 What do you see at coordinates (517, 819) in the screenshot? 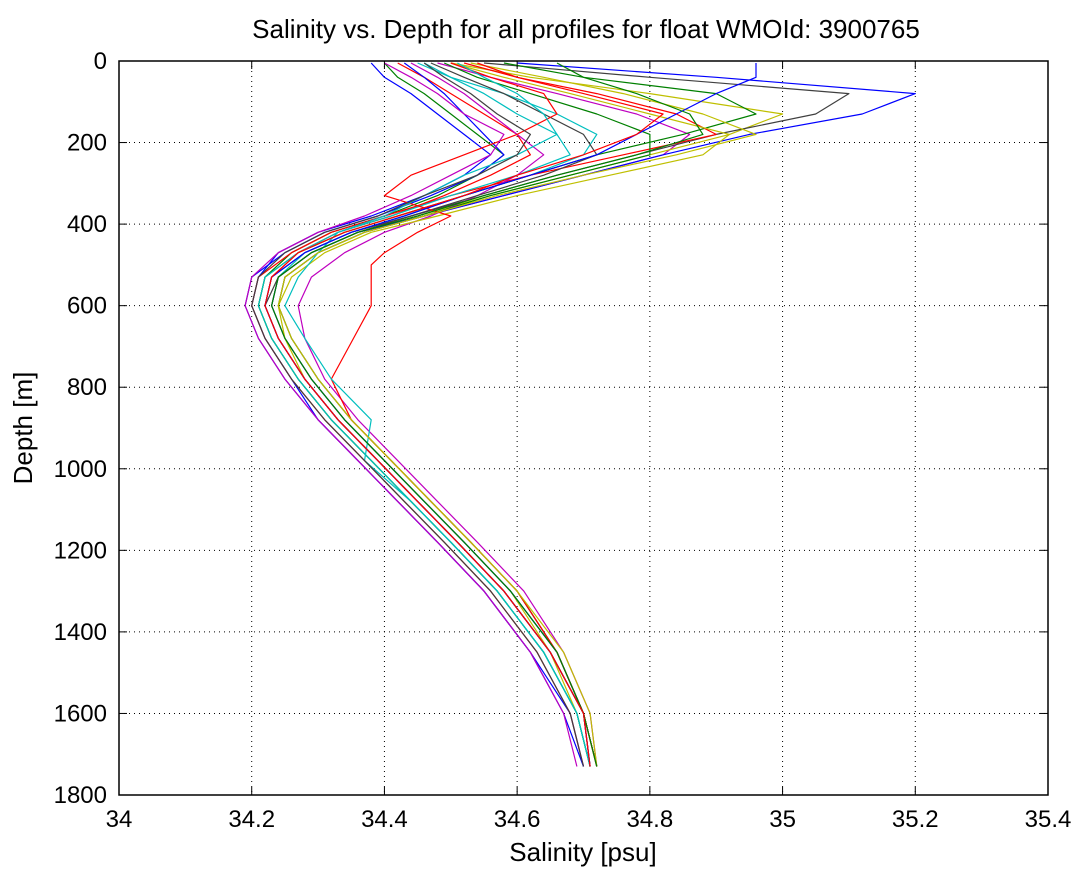
I see `x-tick-label: 34.6` at bounding box center [517, 819].